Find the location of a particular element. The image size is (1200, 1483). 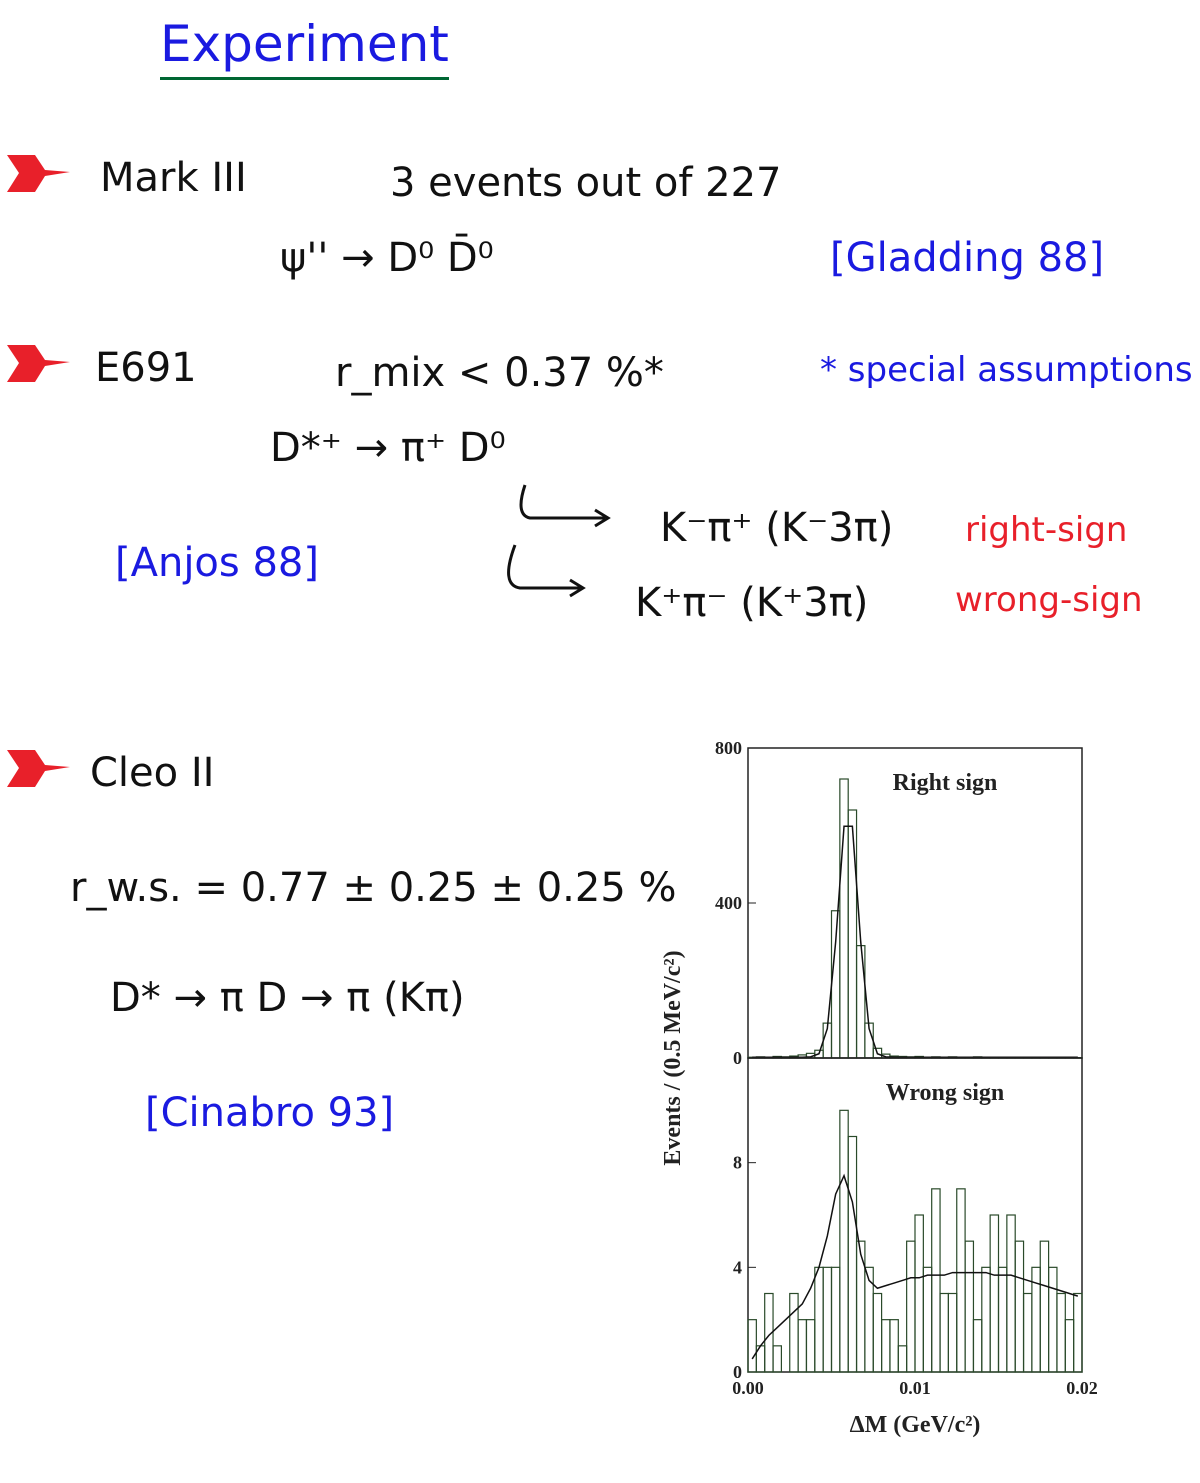

item-process: ψ'' → D⁰ D̄⁰ is located at coordinates (387, 258).